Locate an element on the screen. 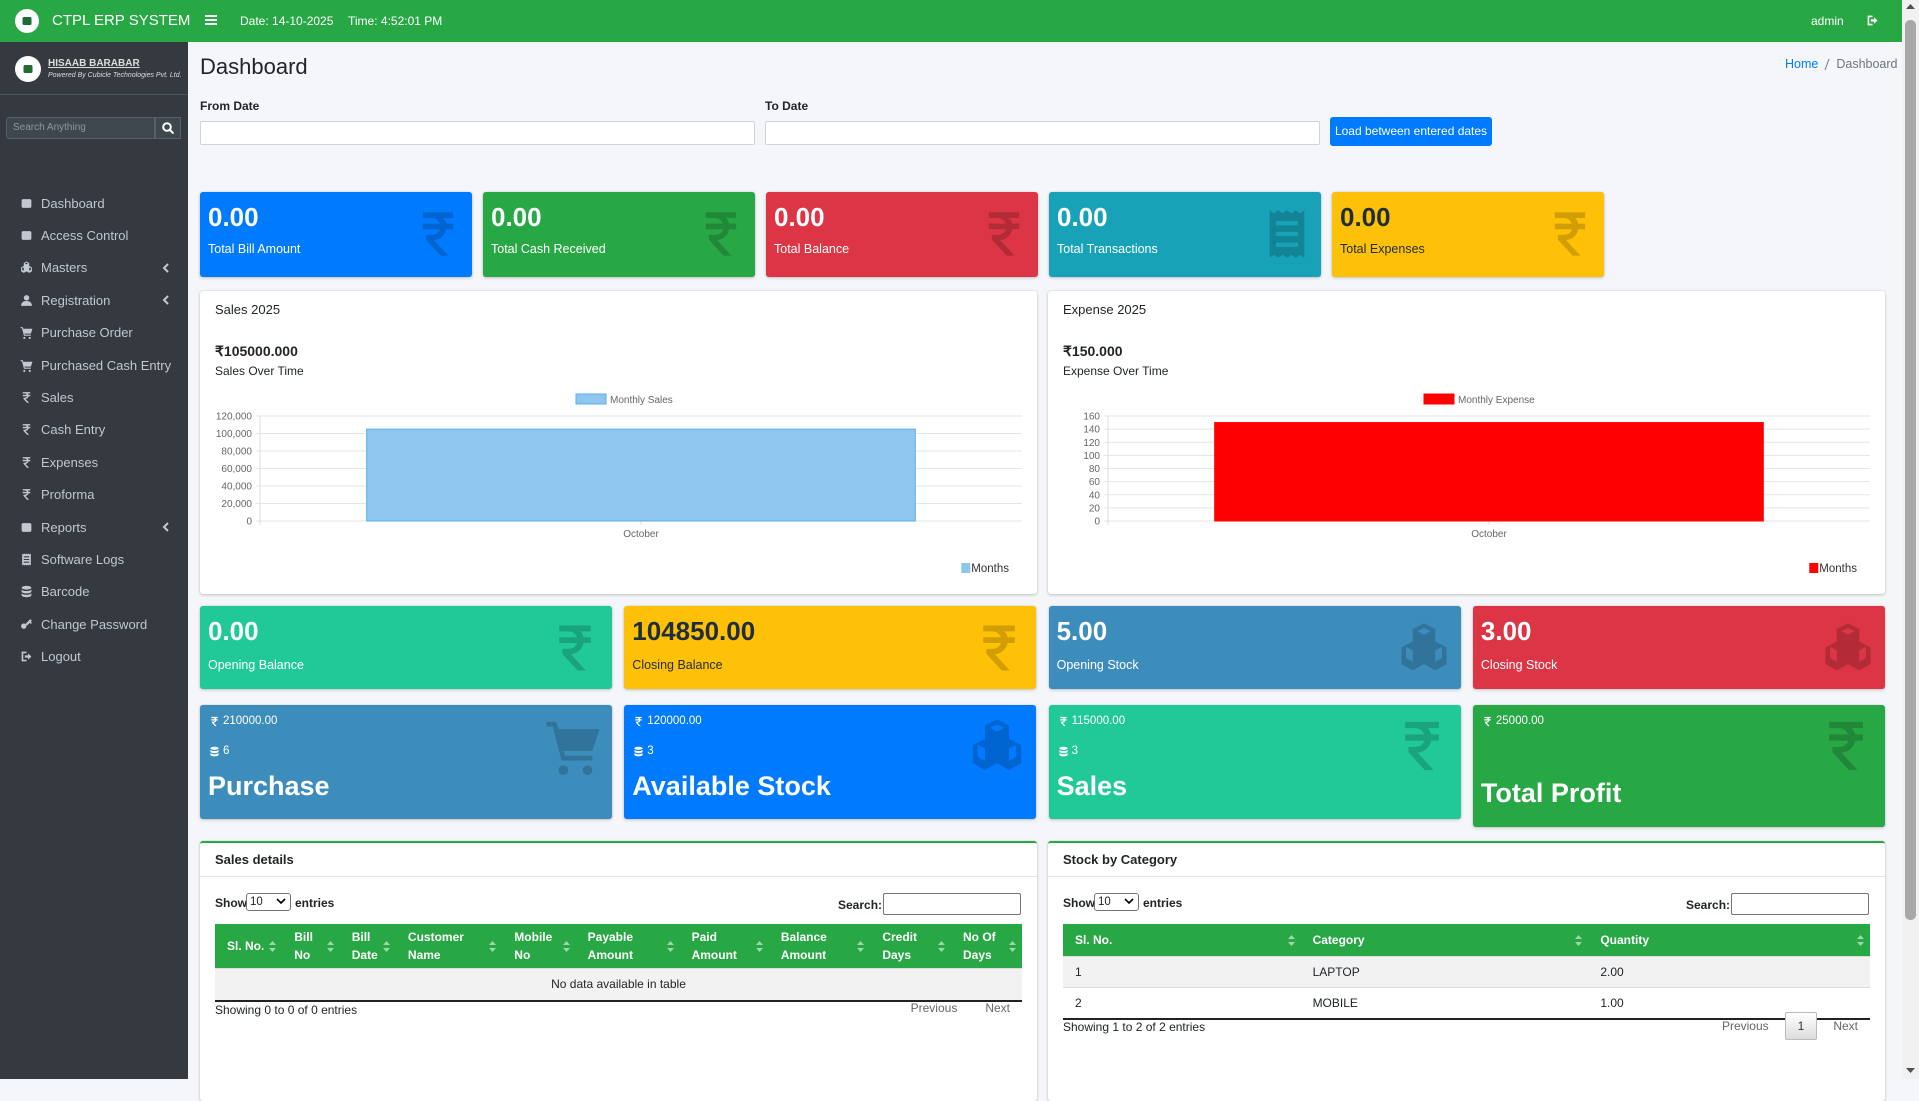 This screenshot has width=1919, height=1101. tile-count: 3 is located at coordinates (650, 751).